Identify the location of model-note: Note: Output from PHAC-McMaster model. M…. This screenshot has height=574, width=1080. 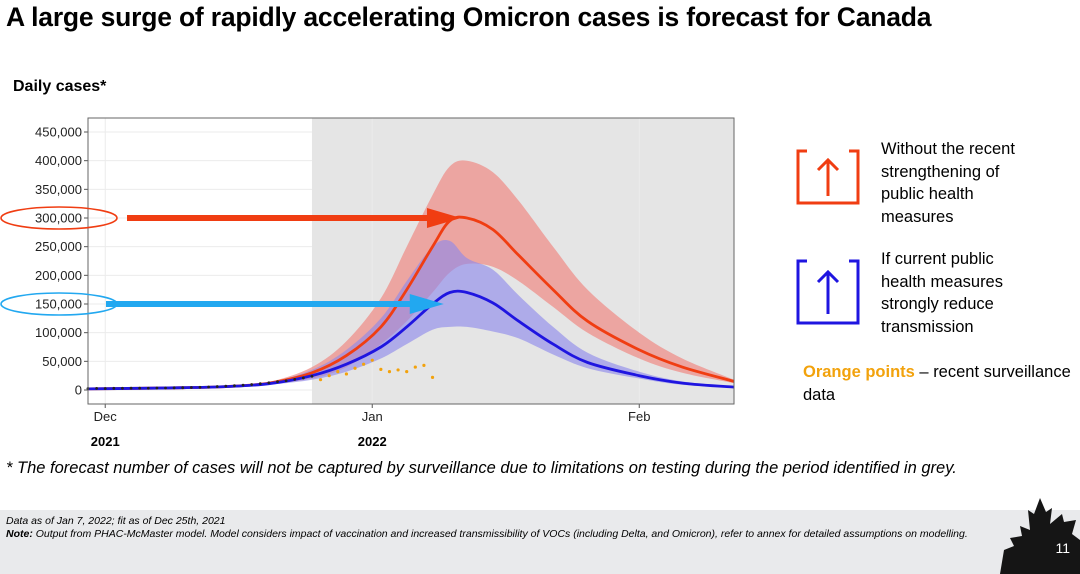
(487, 534).